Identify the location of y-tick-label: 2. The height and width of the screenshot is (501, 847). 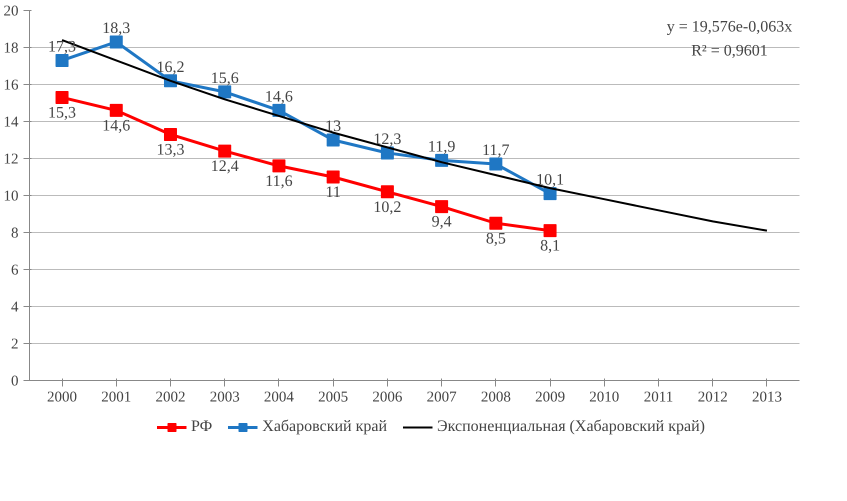
(14, 344).